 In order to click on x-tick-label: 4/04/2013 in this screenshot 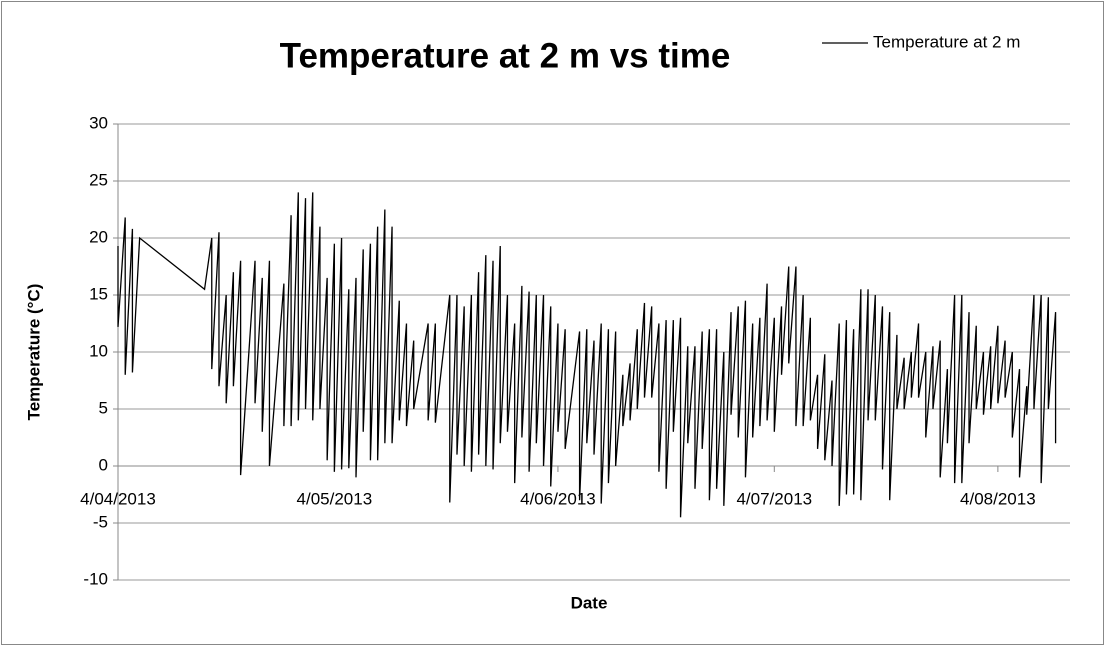, I will do `click(118, 498)`.